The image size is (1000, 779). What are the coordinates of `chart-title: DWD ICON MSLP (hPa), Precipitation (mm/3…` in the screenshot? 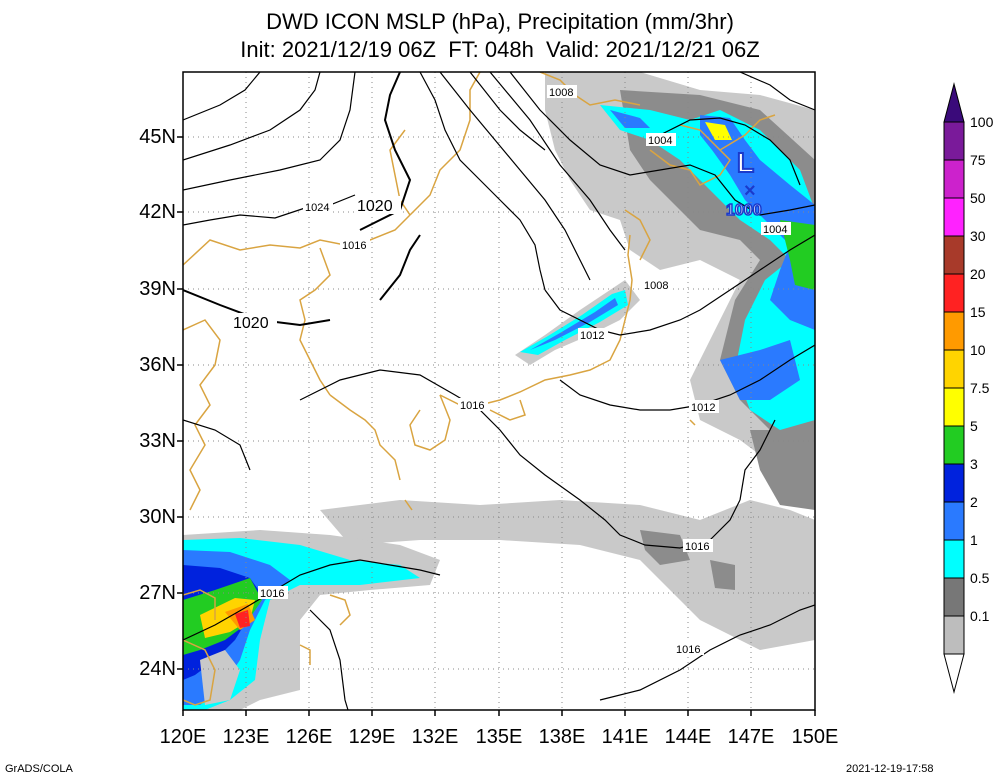 It's located at (500, 21).